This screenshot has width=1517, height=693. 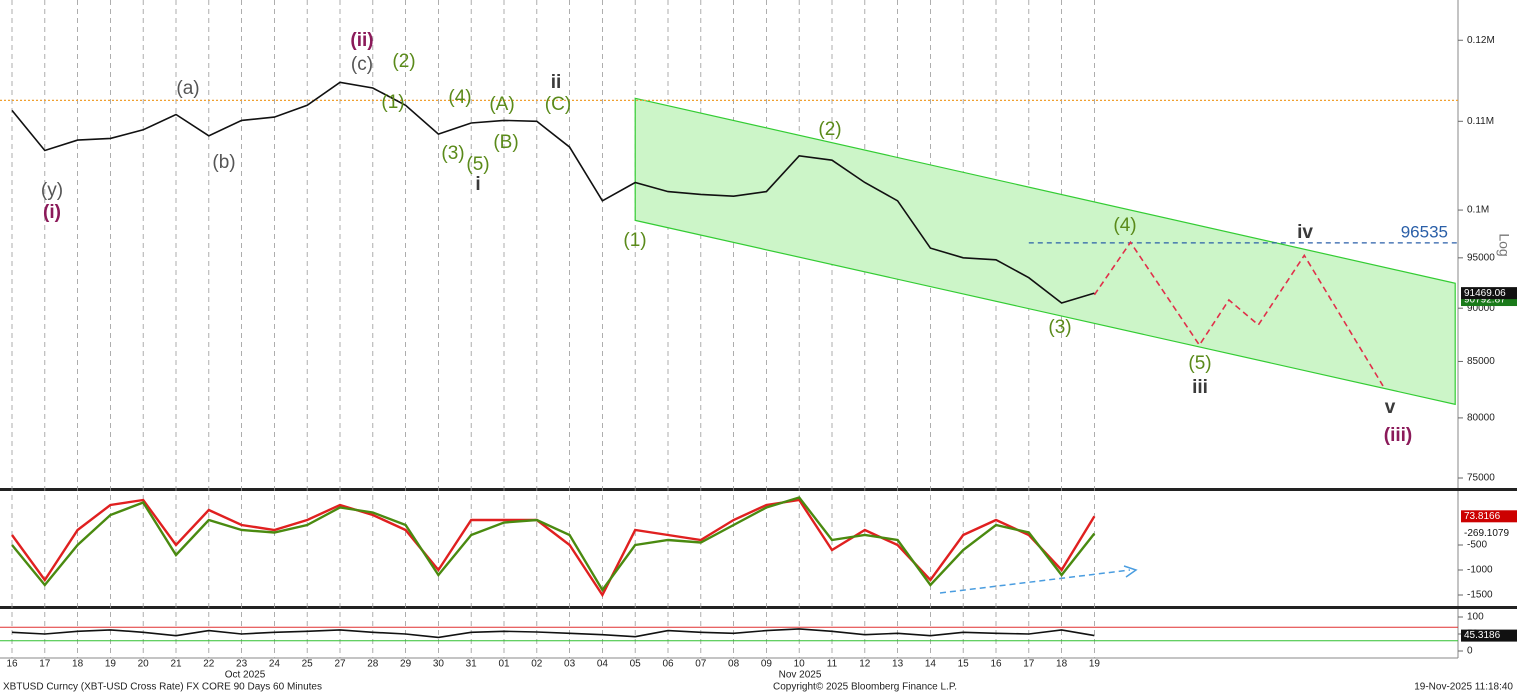 I want to click on x-tick-label: 25, so click(x=308, y=664).